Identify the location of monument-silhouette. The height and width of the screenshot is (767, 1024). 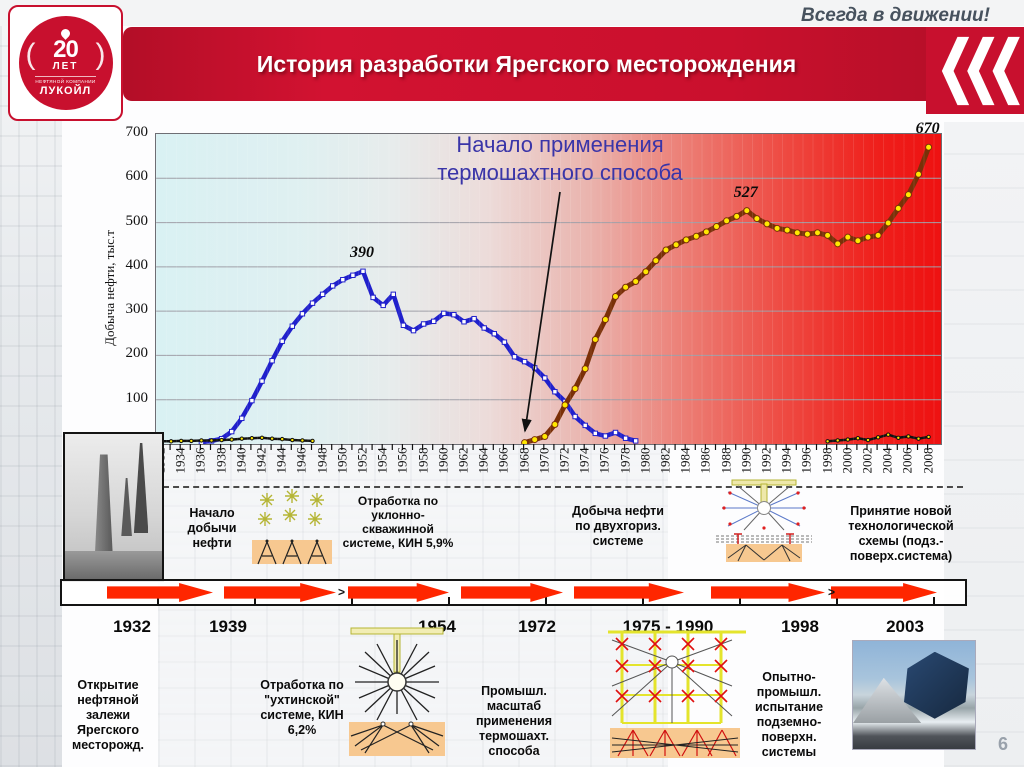
(104, 513).